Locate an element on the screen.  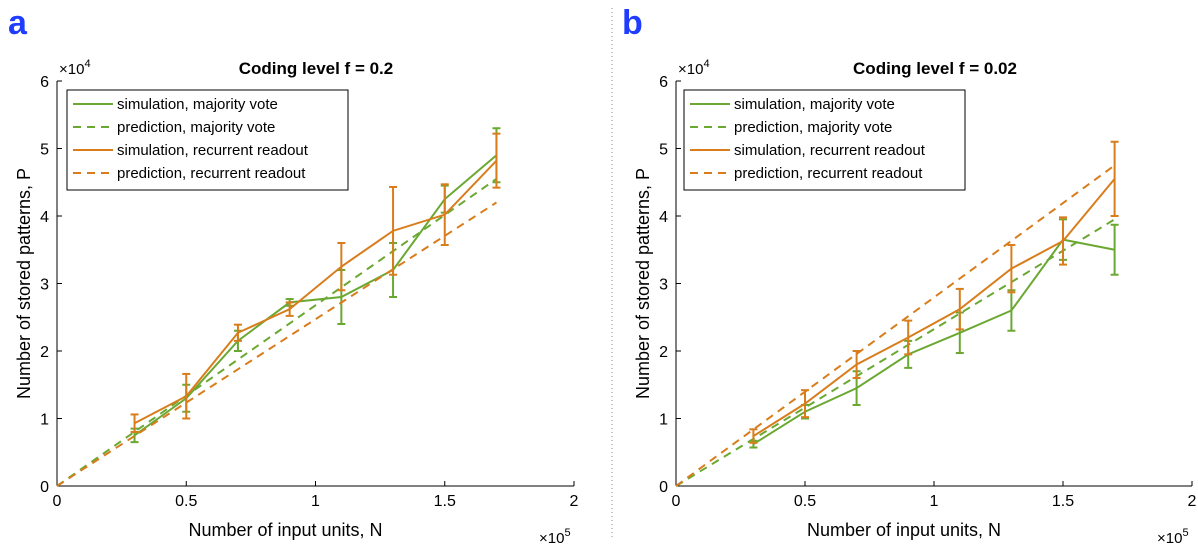
panel-letter-b: b is located at coordinates (632, 23).